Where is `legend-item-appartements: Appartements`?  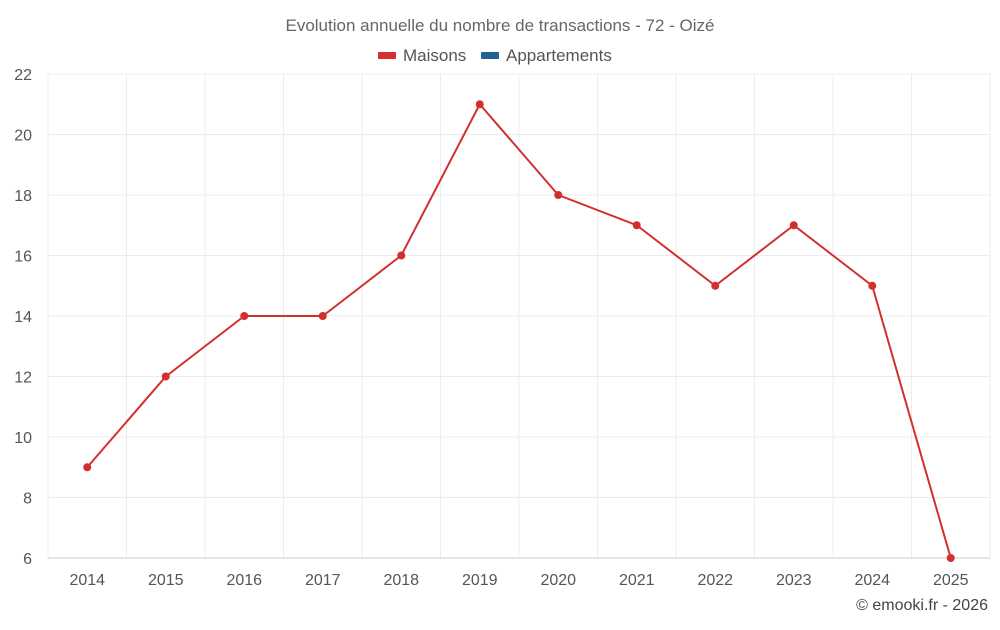 legend-item-appartements: Appartements is located at coordinates (546, 55).